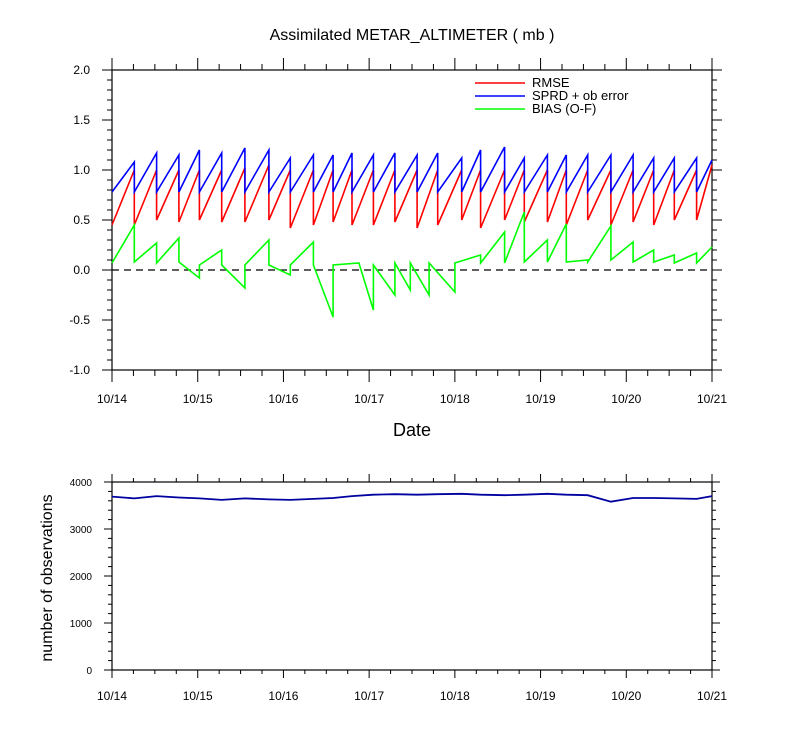 The height and width of the screenshot is (750, 800). I want to click on legend-label: BIAS (O-F), so click(564, 108).